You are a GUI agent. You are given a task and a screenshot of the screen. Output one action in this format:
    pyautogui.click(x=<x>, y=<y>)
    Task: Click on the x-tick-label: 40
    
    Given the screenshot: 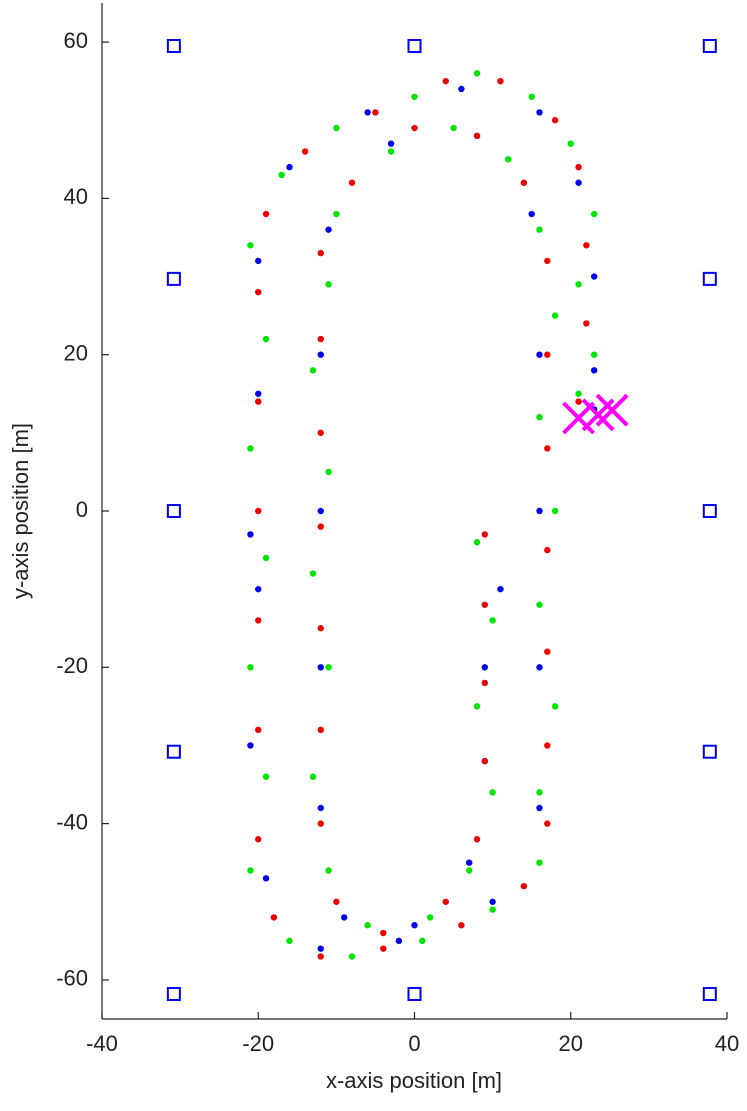 What is the action you would take?
    pyautogui.click(x=727, y=1043)
    